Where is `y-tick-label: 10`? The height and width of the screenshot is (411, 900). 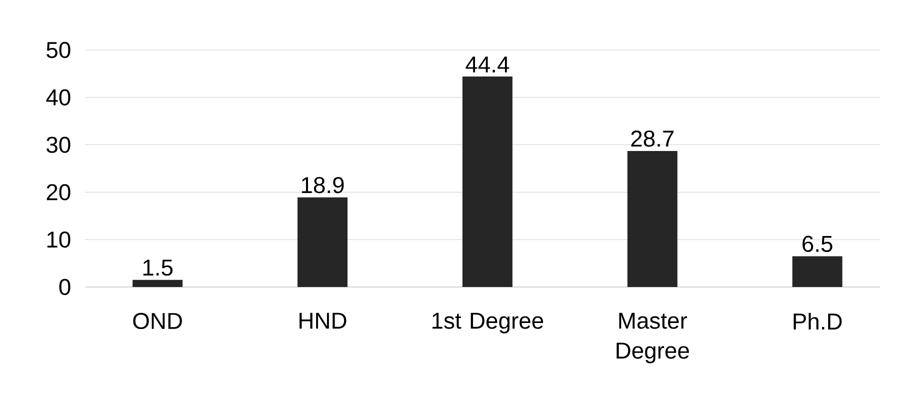 y-tick-label: 10 is located at coordinates (58, 239).